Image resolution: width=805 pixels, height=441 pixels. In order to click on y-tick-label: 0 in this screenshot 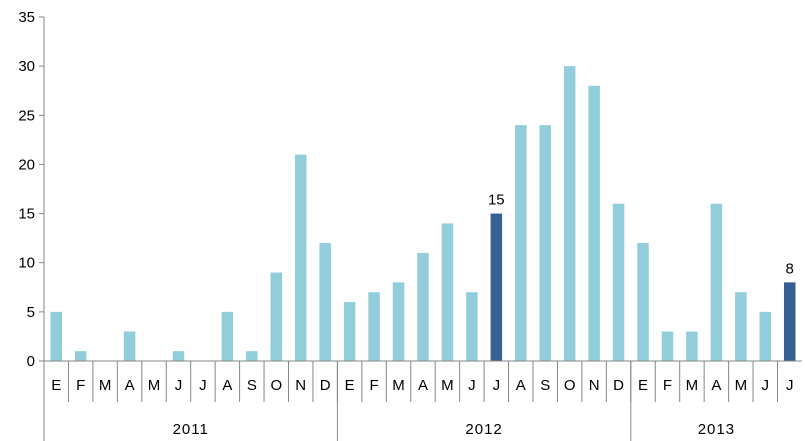, I will do `click(31, 361)`.